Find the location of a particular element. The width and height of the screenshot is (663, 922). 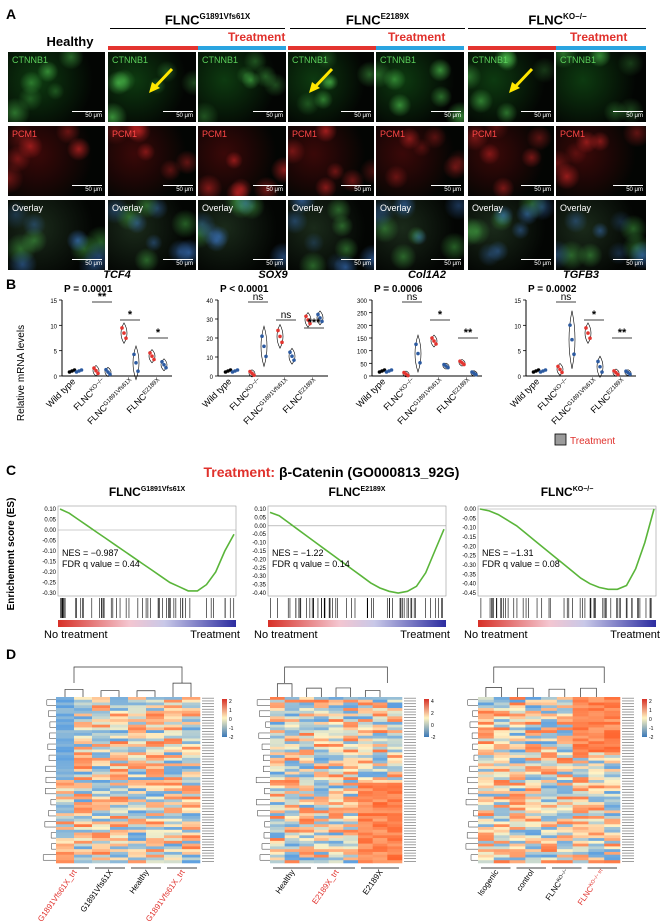

gsea-ytick: -0.15 is located at coordinates (49, 563).